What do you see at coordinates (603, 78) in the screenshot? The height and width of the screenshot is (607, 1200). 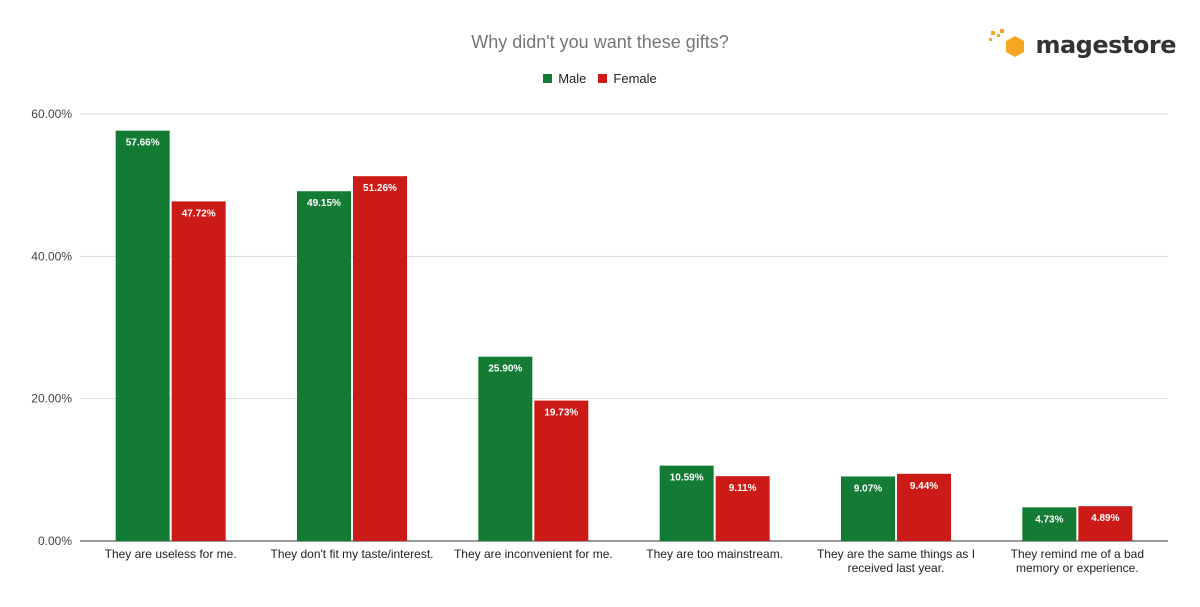 I see `legend-swatch-female` at bounding box center [603, 78].